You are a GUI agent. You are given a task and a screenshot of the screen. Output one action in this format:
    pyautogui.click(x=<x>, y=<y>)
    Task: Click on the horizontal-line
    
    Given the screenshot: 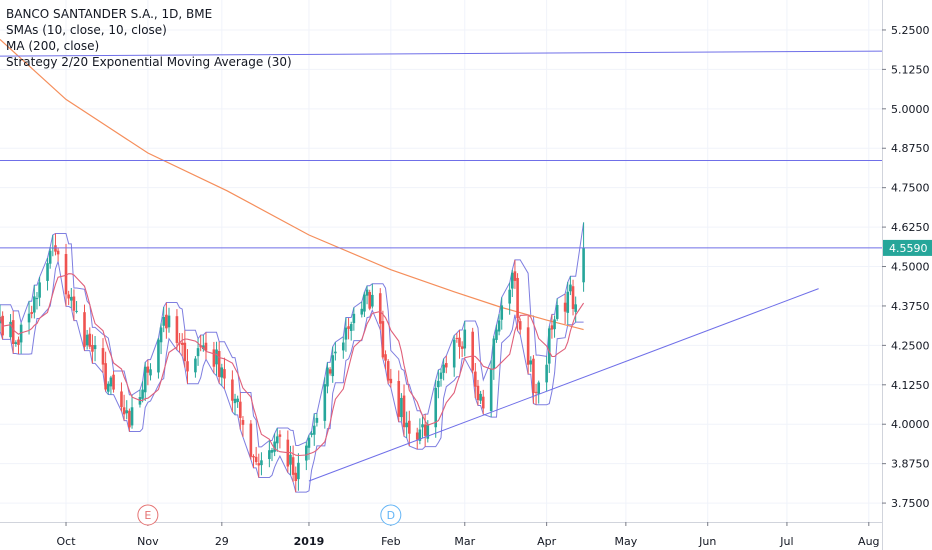 What is the action you would take?
    pyautogui.click(x=441, y=53)
    